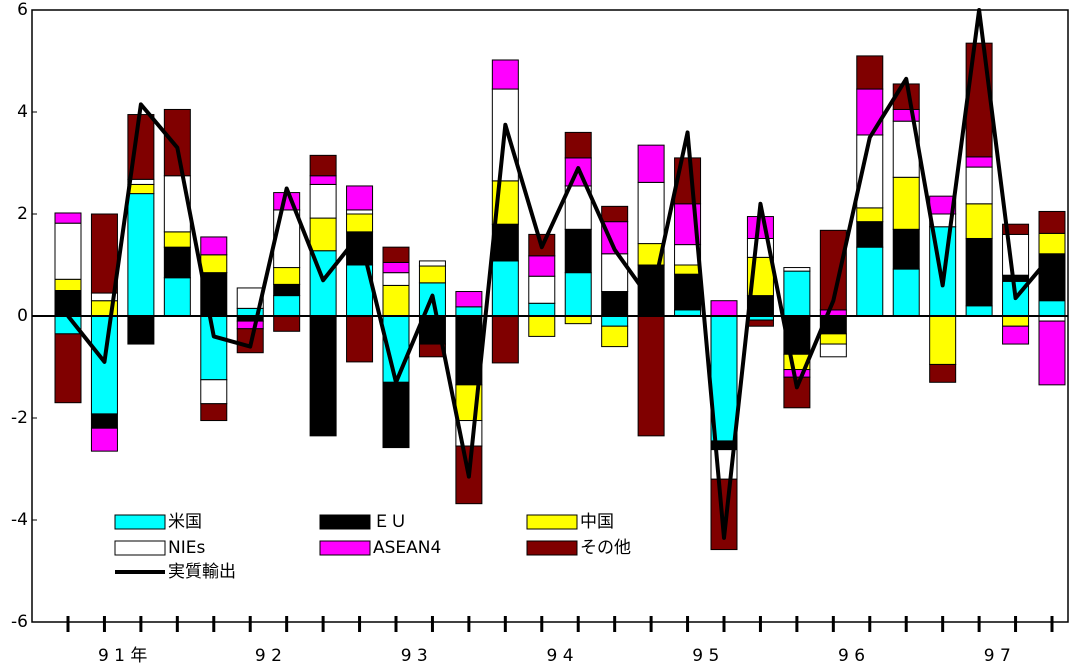 The width and height of the screenshot is (1072, 669). Describe the element at coordinates (19, 520) in the screenshot. I see `y-tick-label: -4` at that location.